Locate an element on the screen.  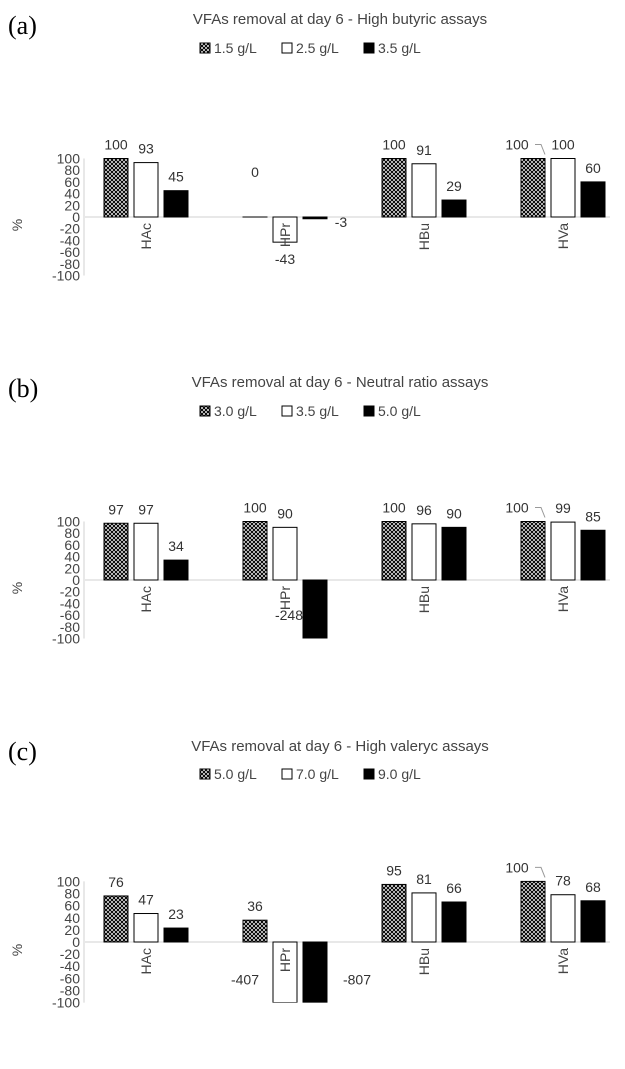
y-tick-label: -100 is located at coordinates (66, 276).